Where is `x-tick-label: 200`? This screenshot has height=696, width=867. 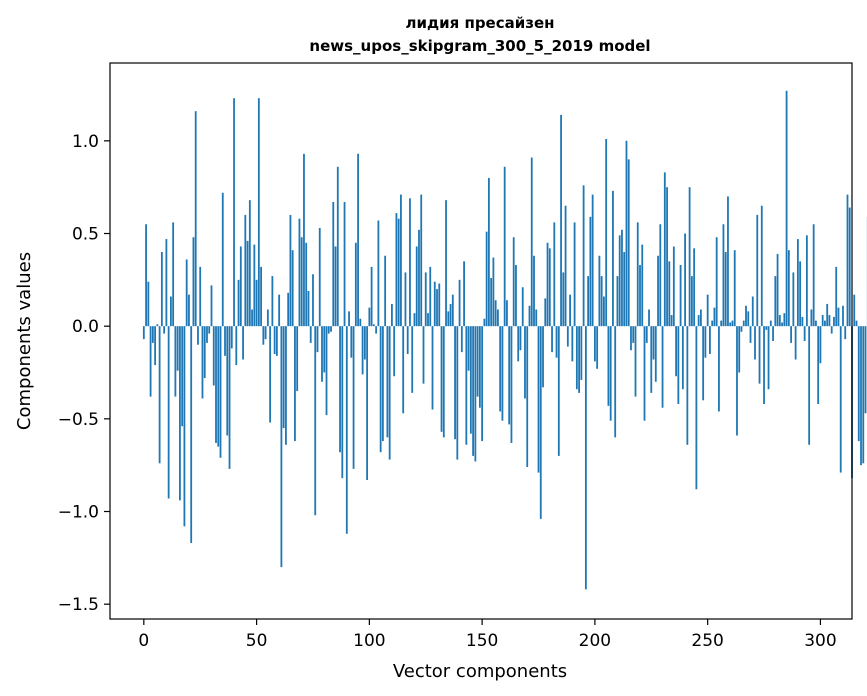 x-tick-label: 200 is located at coordinates (595, 641).